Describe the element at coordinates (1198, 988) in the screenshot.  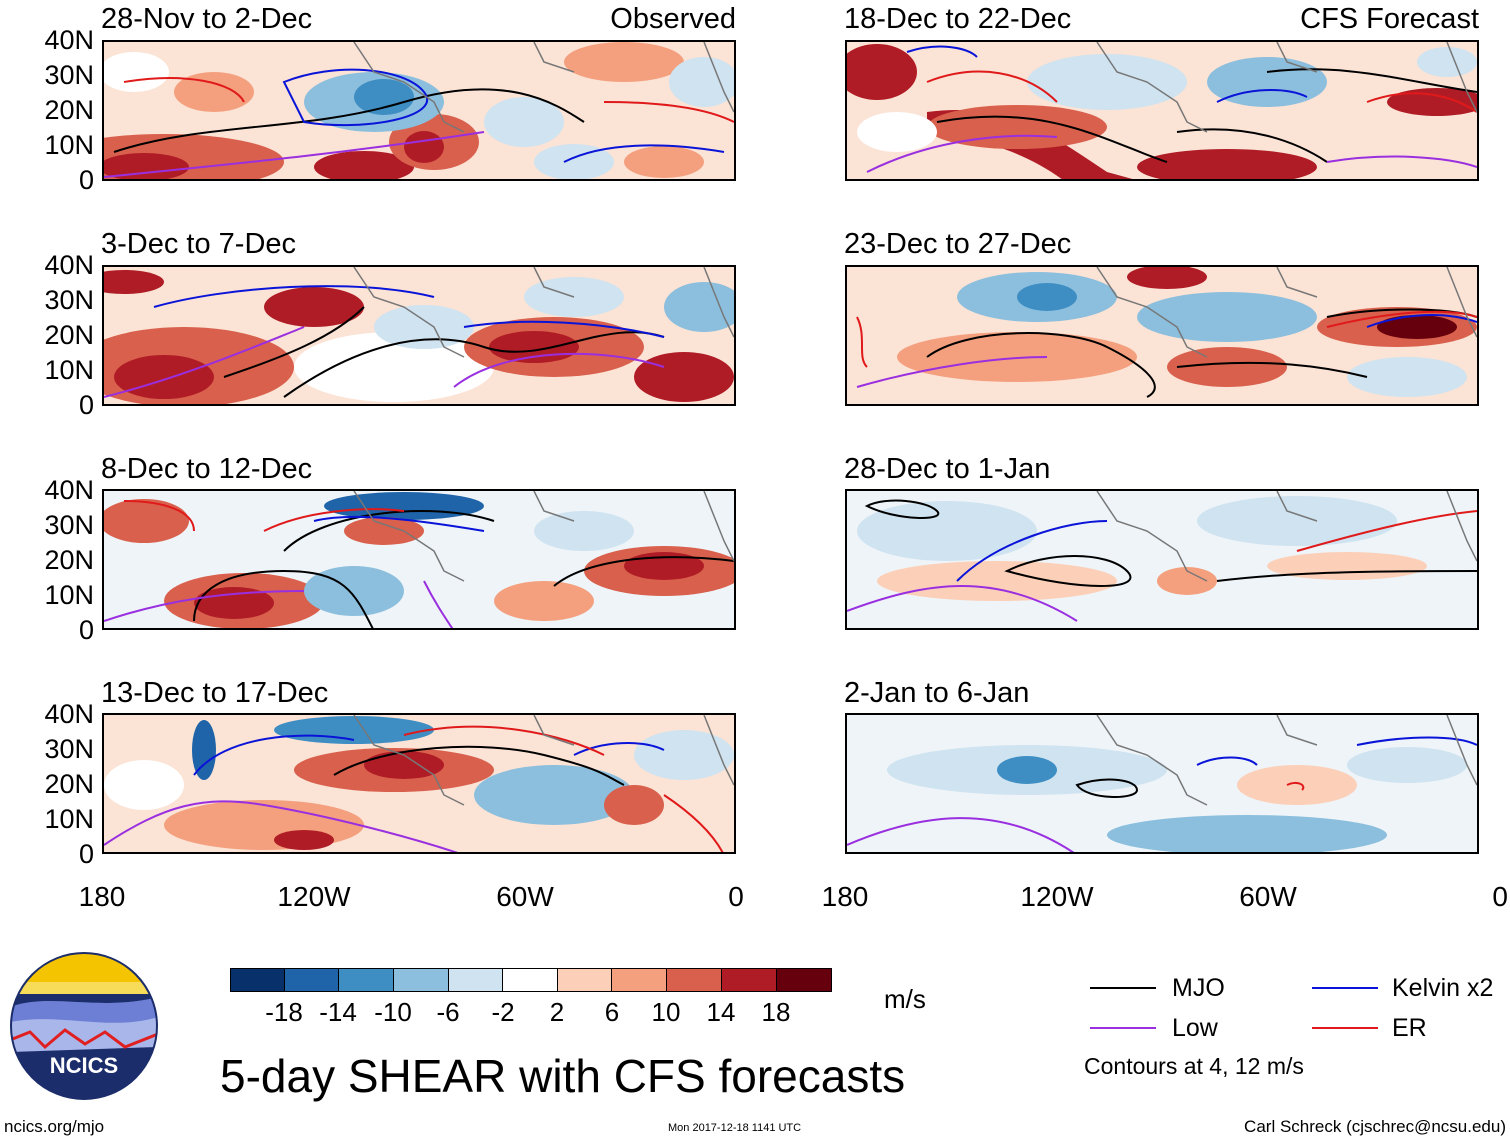
I see `legend-label-mjo: MJO` at that location.